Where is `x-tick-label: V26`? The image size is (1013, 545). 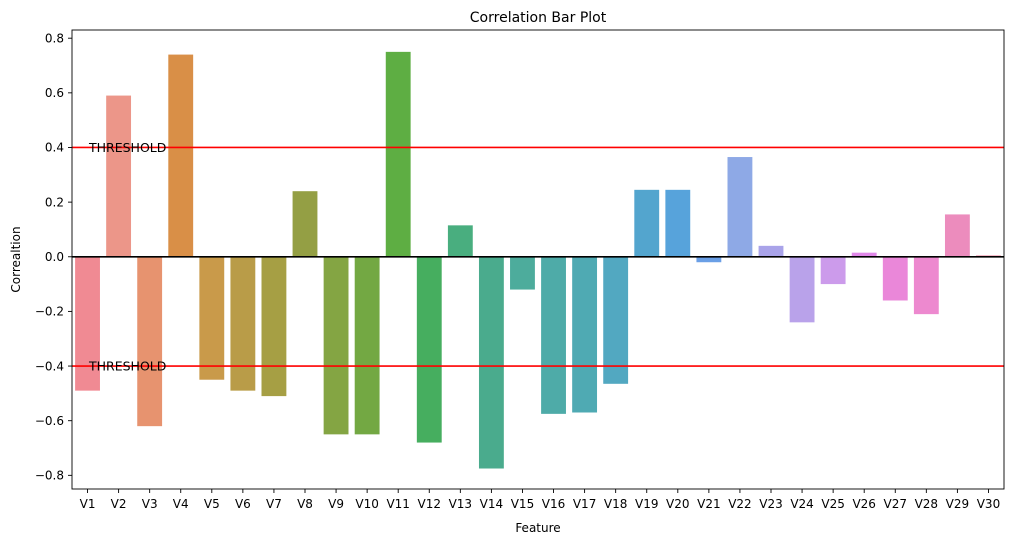 x-tick-label: V26 is located at coordinates (863, 504).